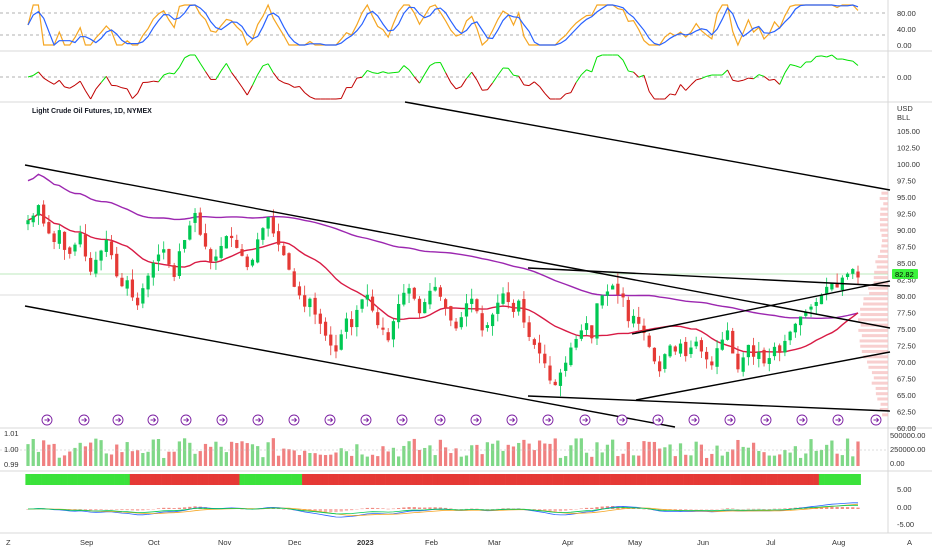 The height and width of the screenshot is (550, 932). What do you see at coordinates (709, 277) in the screenshot?
I see `trendline-horizontal-resistance` at bounding box center [709, 277].